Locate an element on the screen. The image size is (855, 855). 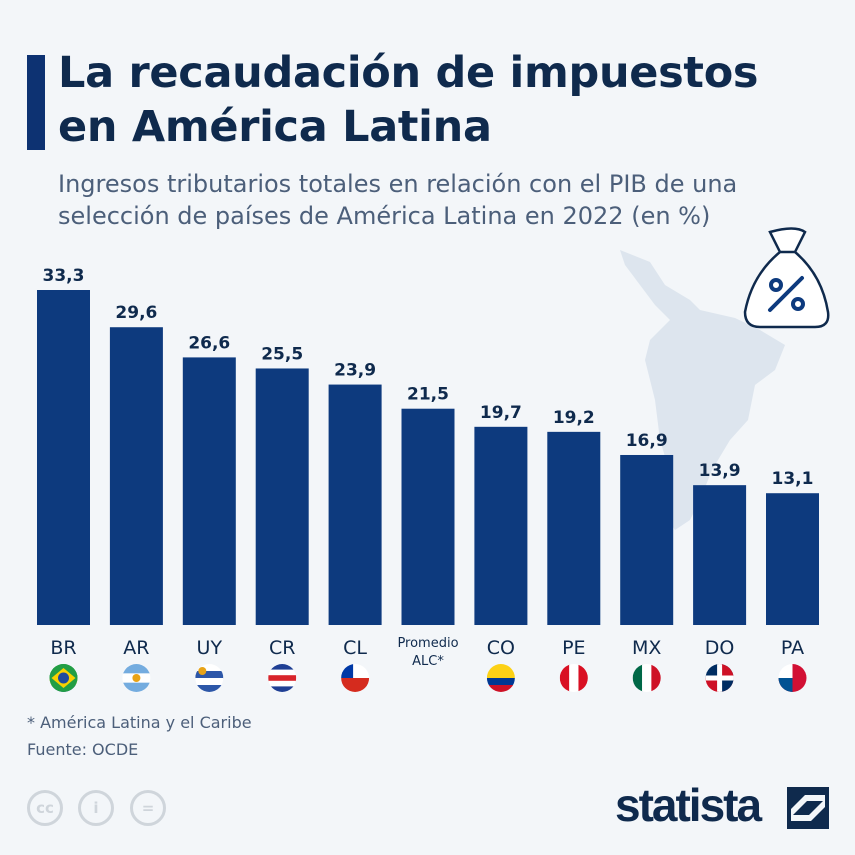
category-label: CR is located at coordinates (282, 648).